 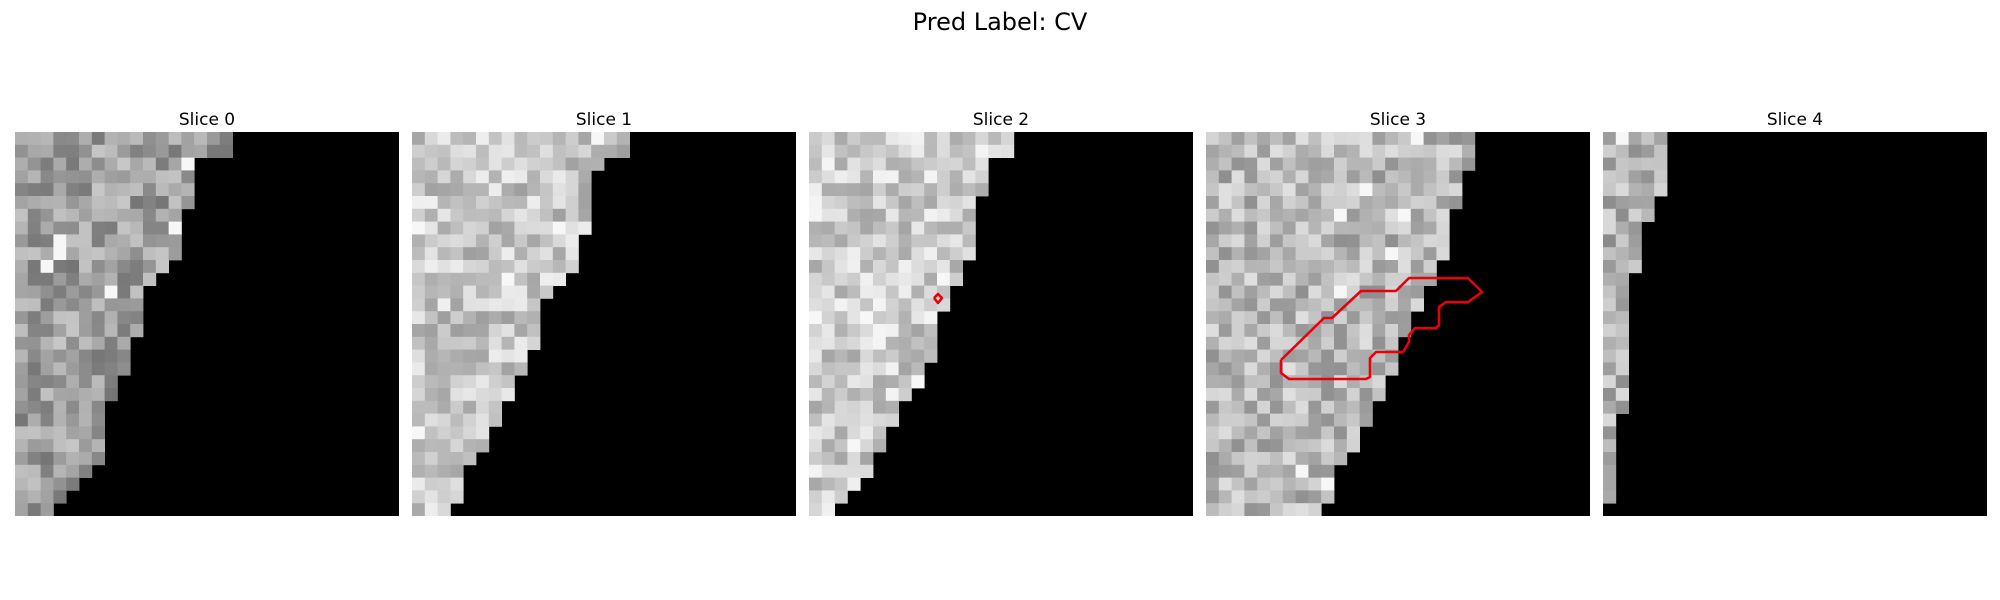 I want to click on figure-title: Pred Label: CV, so click(x=1000, y=22).